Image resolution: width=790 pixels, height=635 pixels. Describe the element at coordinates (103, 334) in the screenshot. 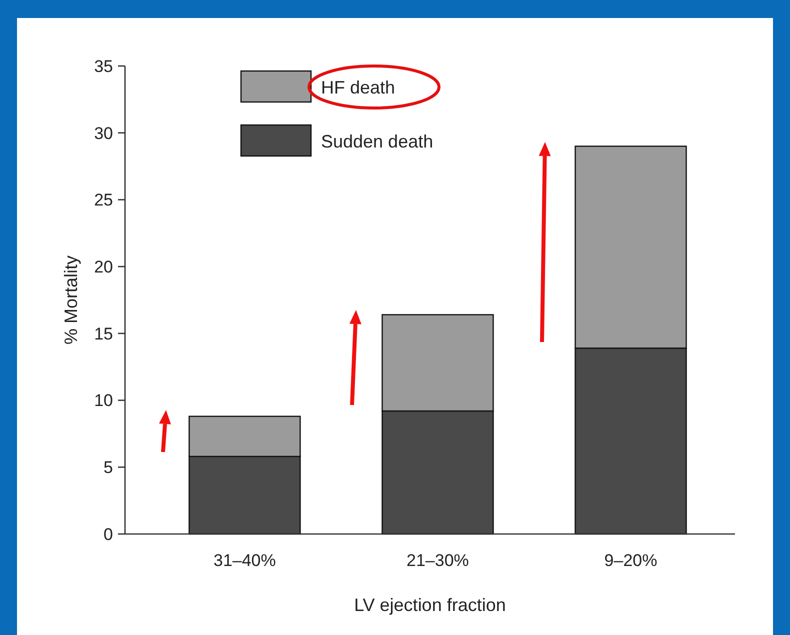

I see `y-tick-label: 15` at that location.